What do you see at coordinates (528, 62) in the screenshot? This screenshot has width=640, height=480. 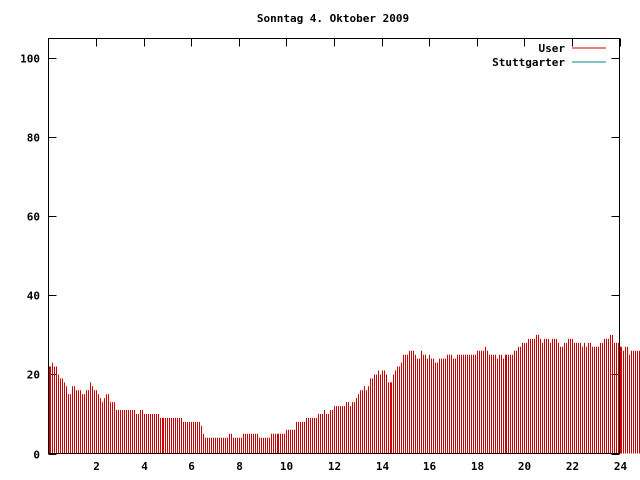 I see `legend-label-stuttgarter: Stuttgarter` at bounding box center [528, 62].